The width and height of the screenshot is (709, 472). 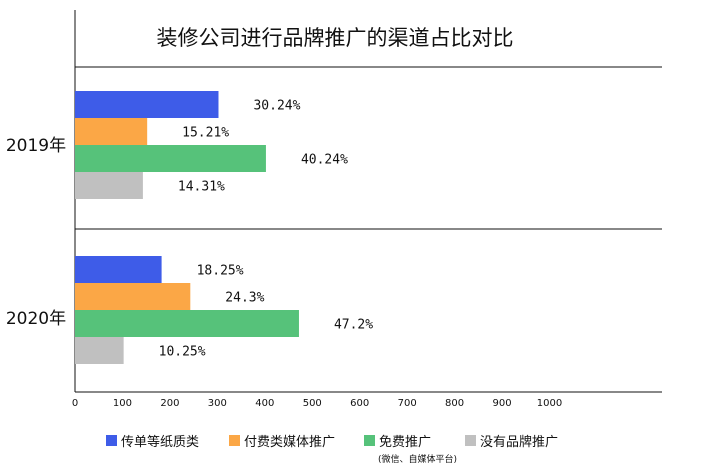 What do you see at coordinates (324, 160) in the screenshot?
I see `data-label-1-3: 40.24%` at bounding box center [324, 160].